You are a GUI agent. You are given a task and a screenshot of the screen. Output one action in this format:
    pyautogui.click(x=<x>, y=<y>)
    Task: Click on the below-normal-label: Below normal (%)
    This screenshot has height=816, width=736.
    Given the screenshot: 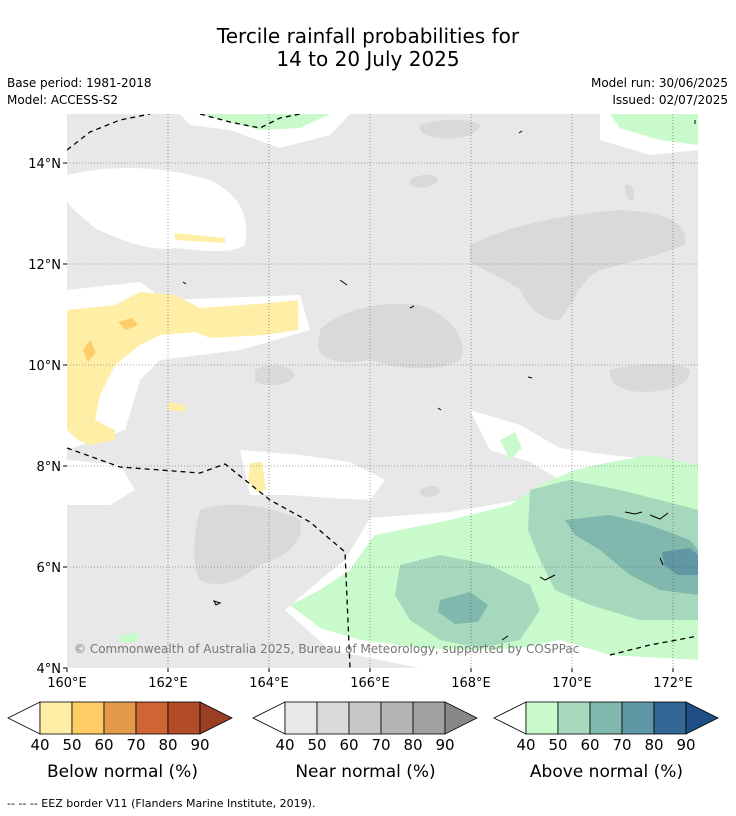 What is the action you would take?
    pyautogui.click(x=122, y=772)
    